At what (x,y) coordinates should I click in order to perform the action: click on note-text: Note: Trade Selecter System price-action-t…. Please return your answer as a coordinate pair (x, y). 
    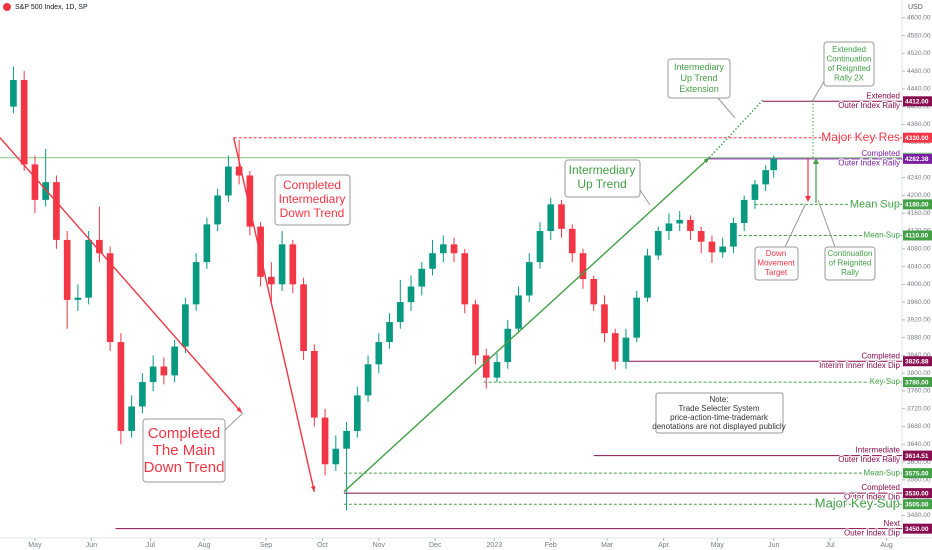
    Looking at the image, I should click on (718, 413).